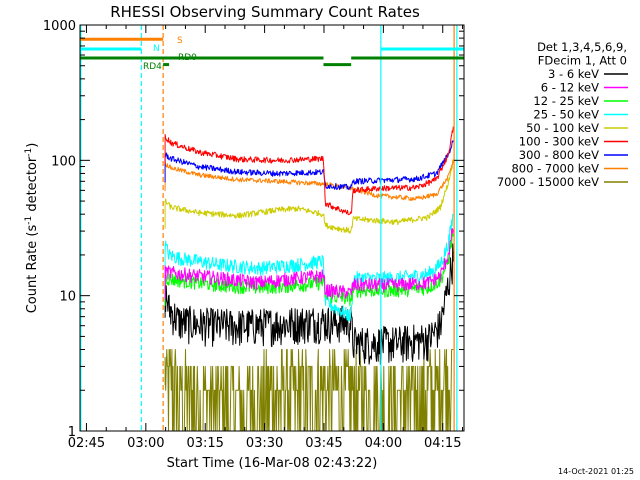 This screenshot has height=480, width=640. Describe the element at coordinates (86, 443) in the screenshot. I see `x-tick-label: 02:45` at that location.